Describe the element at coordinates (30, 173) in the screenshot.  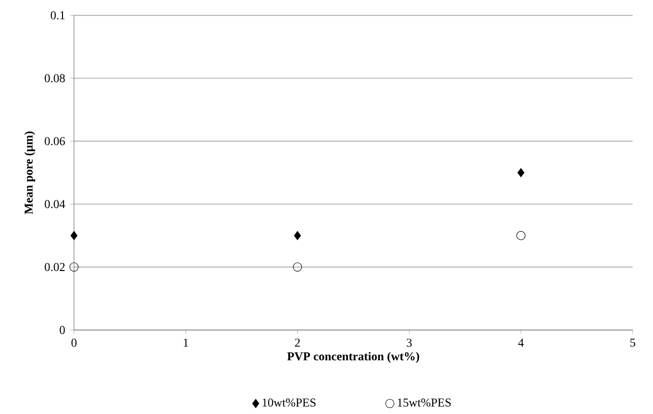
I see `y-axis-title: Mean pore (µm)` at that location.